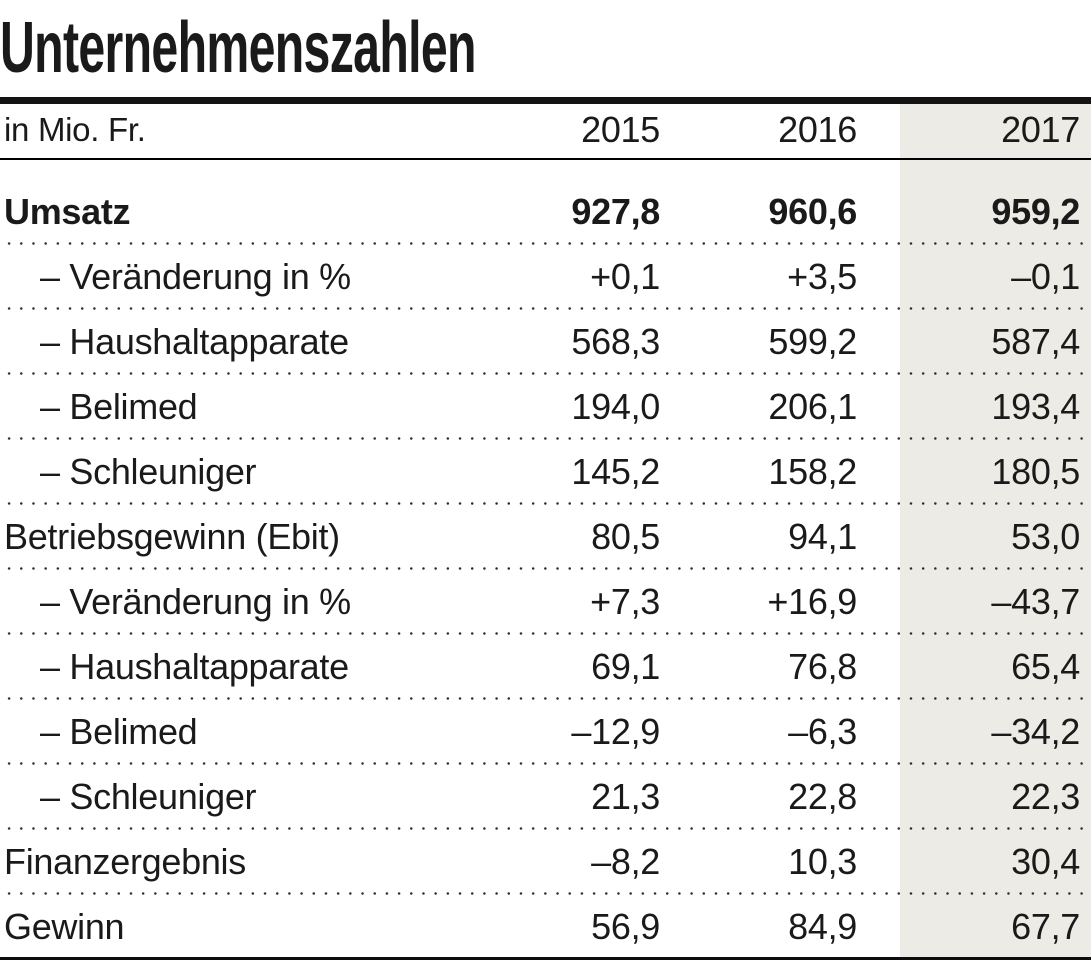  Describe the element at coordinates (75, 129) in the screenshot. I see `unit-label: in Mio. Fr.` at that location.